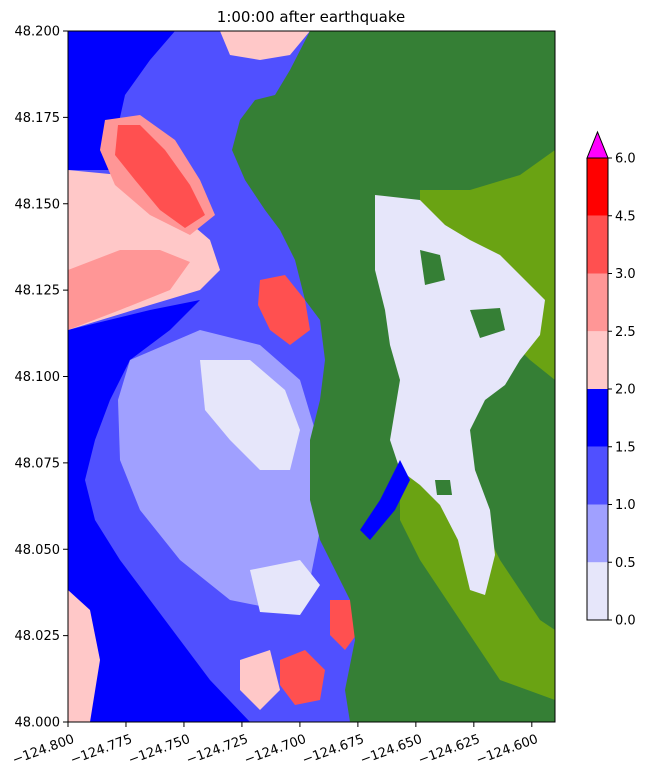 The width and height of the screenshot is (651, 783). What do you see at coordinates (311, 17) in the screenshot?
I see `chart-title: 1:00:00 after earthquake` at bounding box center [311, 17].